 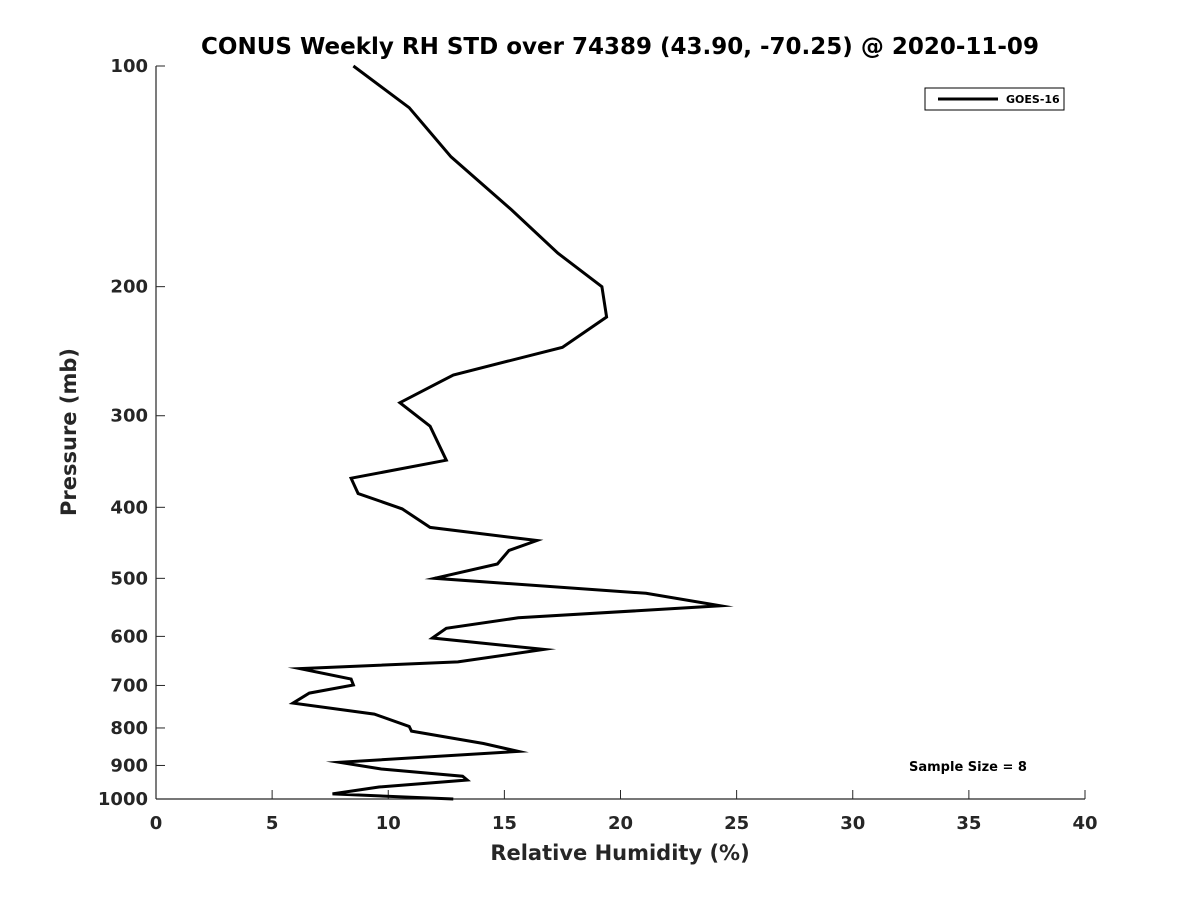 What do you see at coordinates (624, 812) in the screenshot?
I see `x-axis-ticks: 0 5 10 15 20 25 30 35 40` at bounding box center [624, 812].